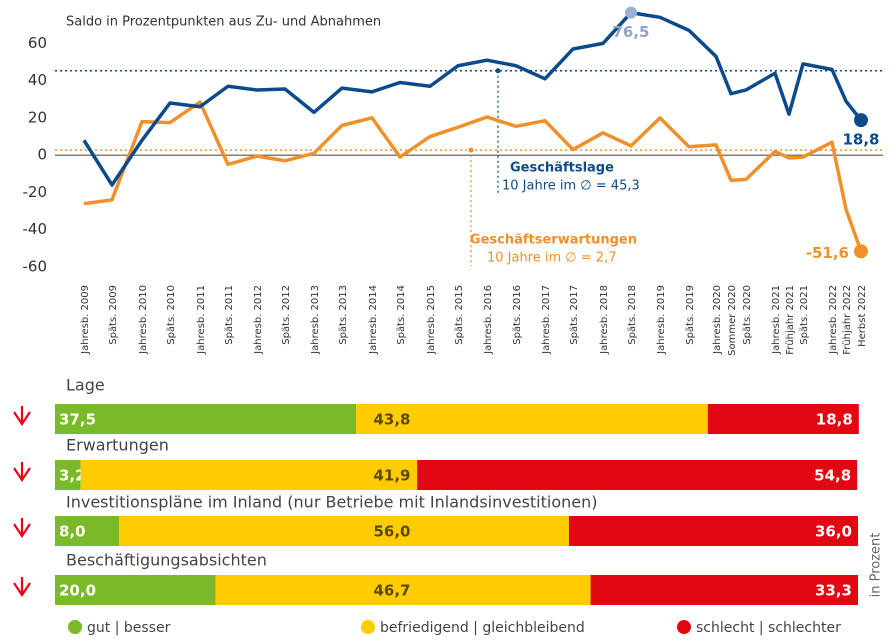 The height and width of the screenshot is (644, 894). What do you see at coordinates (690, 315) in the screenshot?
I see `x-tick-label: Späts. 2019` at bounding box center [690, 315].